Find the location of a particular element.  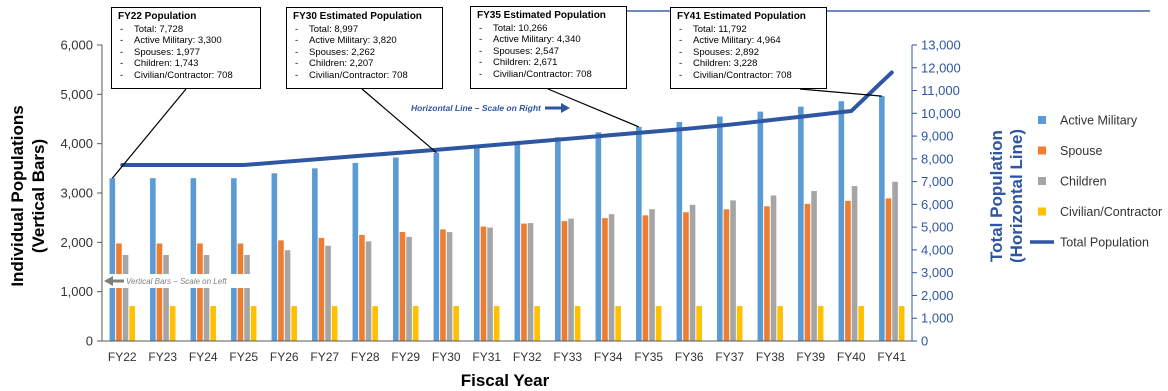

horizontal-line-note-arrow-icon is located at coordinates (557, 108).